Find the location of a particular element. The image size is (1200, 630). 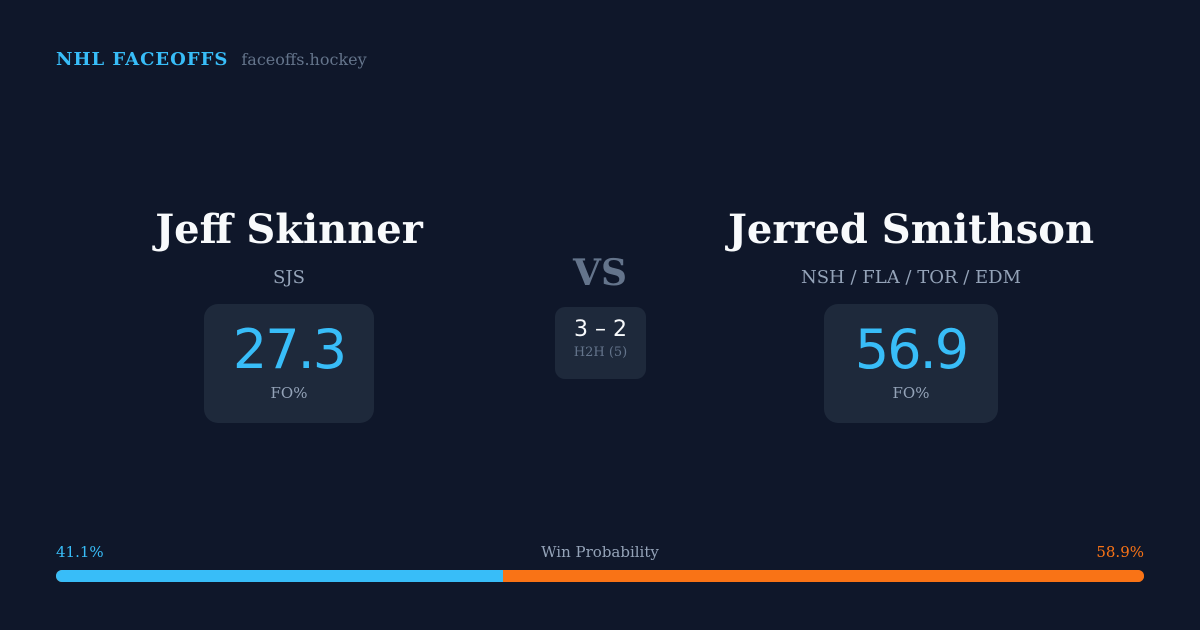

win-prob-label: Win Probability is located at coordinates (600, 552).